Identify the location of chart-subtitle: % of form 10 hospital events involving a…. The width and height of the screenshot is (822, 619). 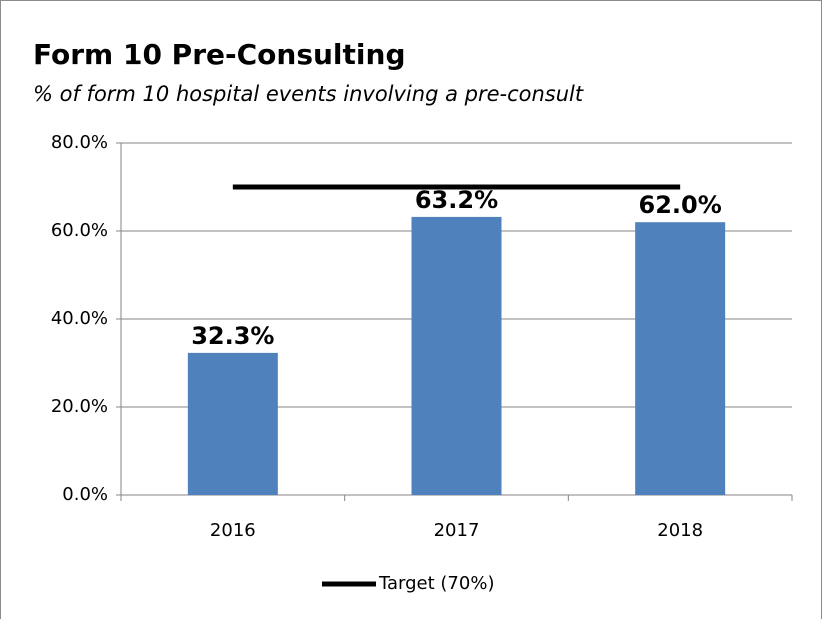
(308, 94).